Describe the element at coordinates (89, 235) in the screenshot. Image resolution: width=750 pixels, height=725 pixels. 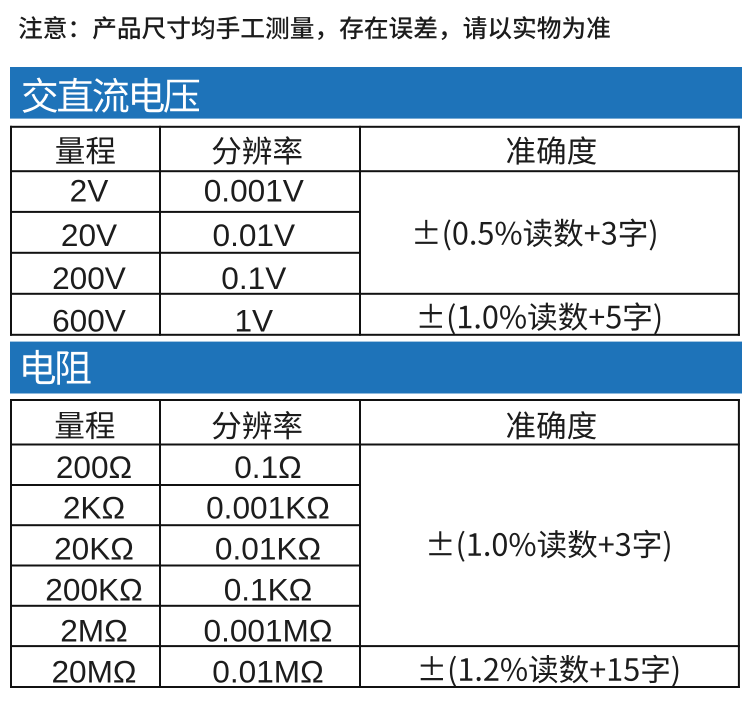
I see `svg-text: 20V` at that location.